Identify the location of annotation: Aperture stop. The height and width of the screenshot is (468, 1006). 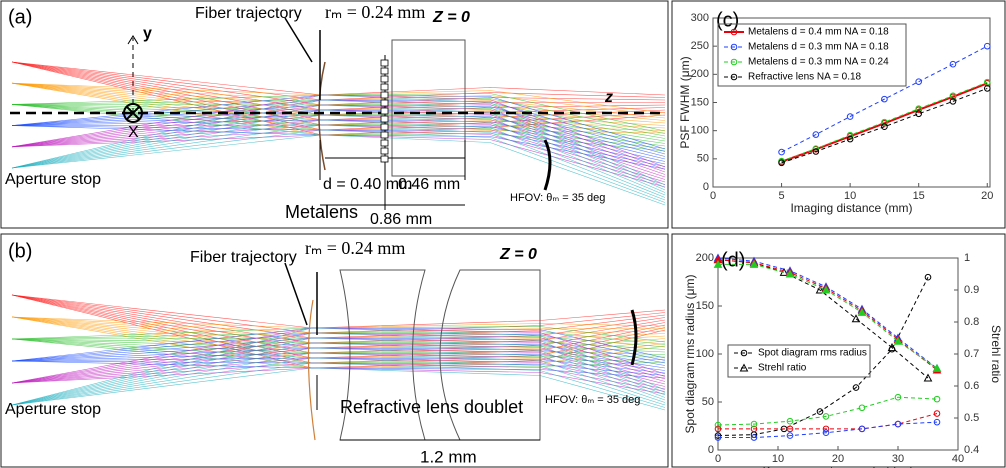
(53, 409).